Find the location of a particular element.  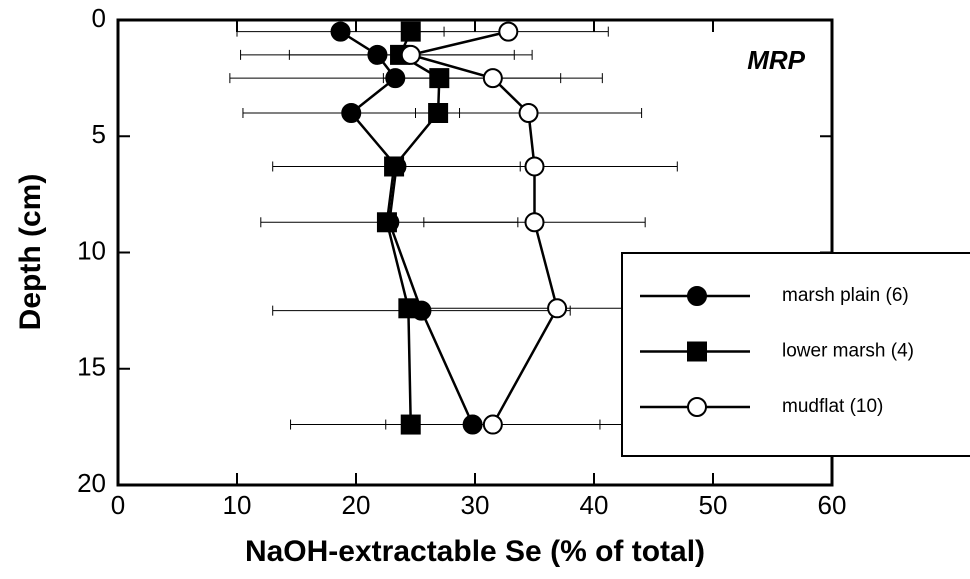

y-axis-label: Depth (cm) is located at coordinates (30, 252).